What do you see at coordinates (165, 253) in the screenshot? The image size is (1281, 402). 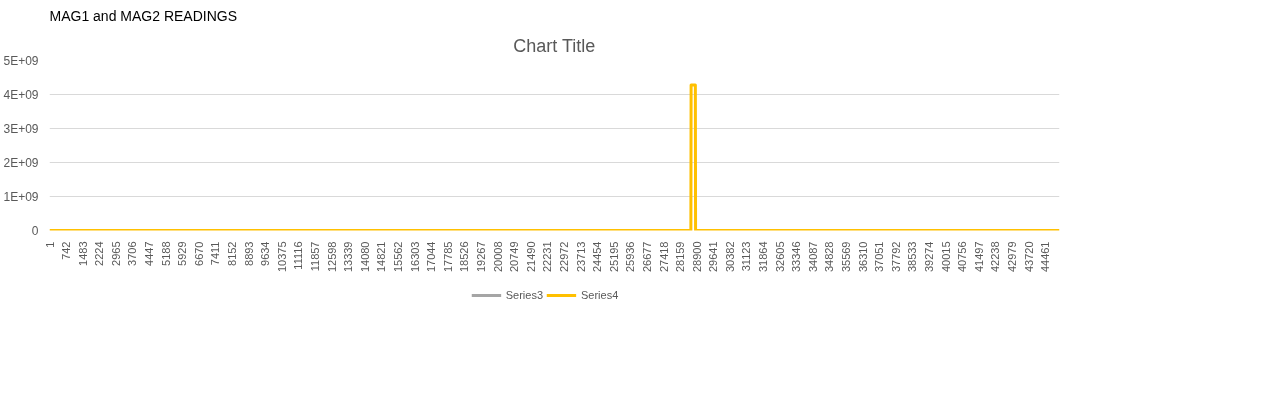 I see `x-tick-label: 5188` at bounding box center [165, 253].